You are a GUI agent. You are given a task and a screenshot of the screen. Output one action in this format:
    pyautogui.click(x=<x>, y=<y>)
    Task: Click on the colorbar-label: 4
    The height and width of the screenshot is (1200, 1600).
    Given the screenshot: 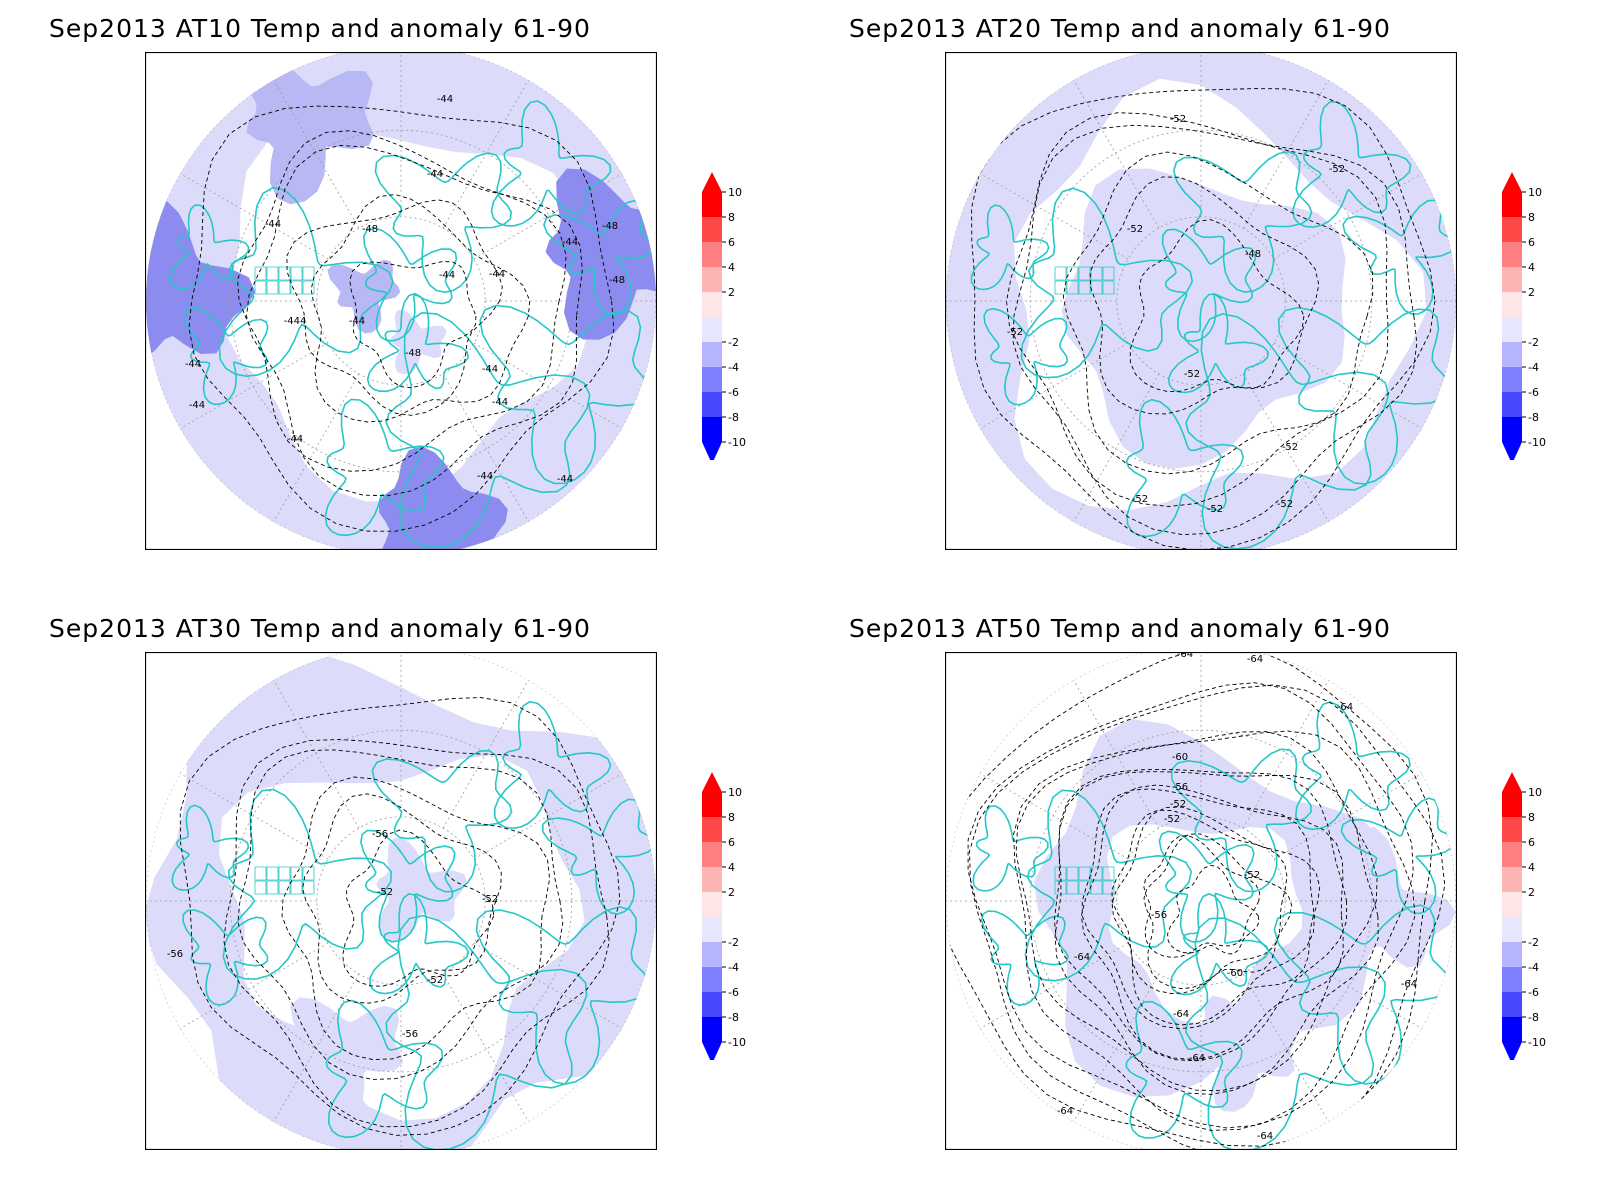 What is the action you would take?
    pyautogui.click(x=731, y=867)
    